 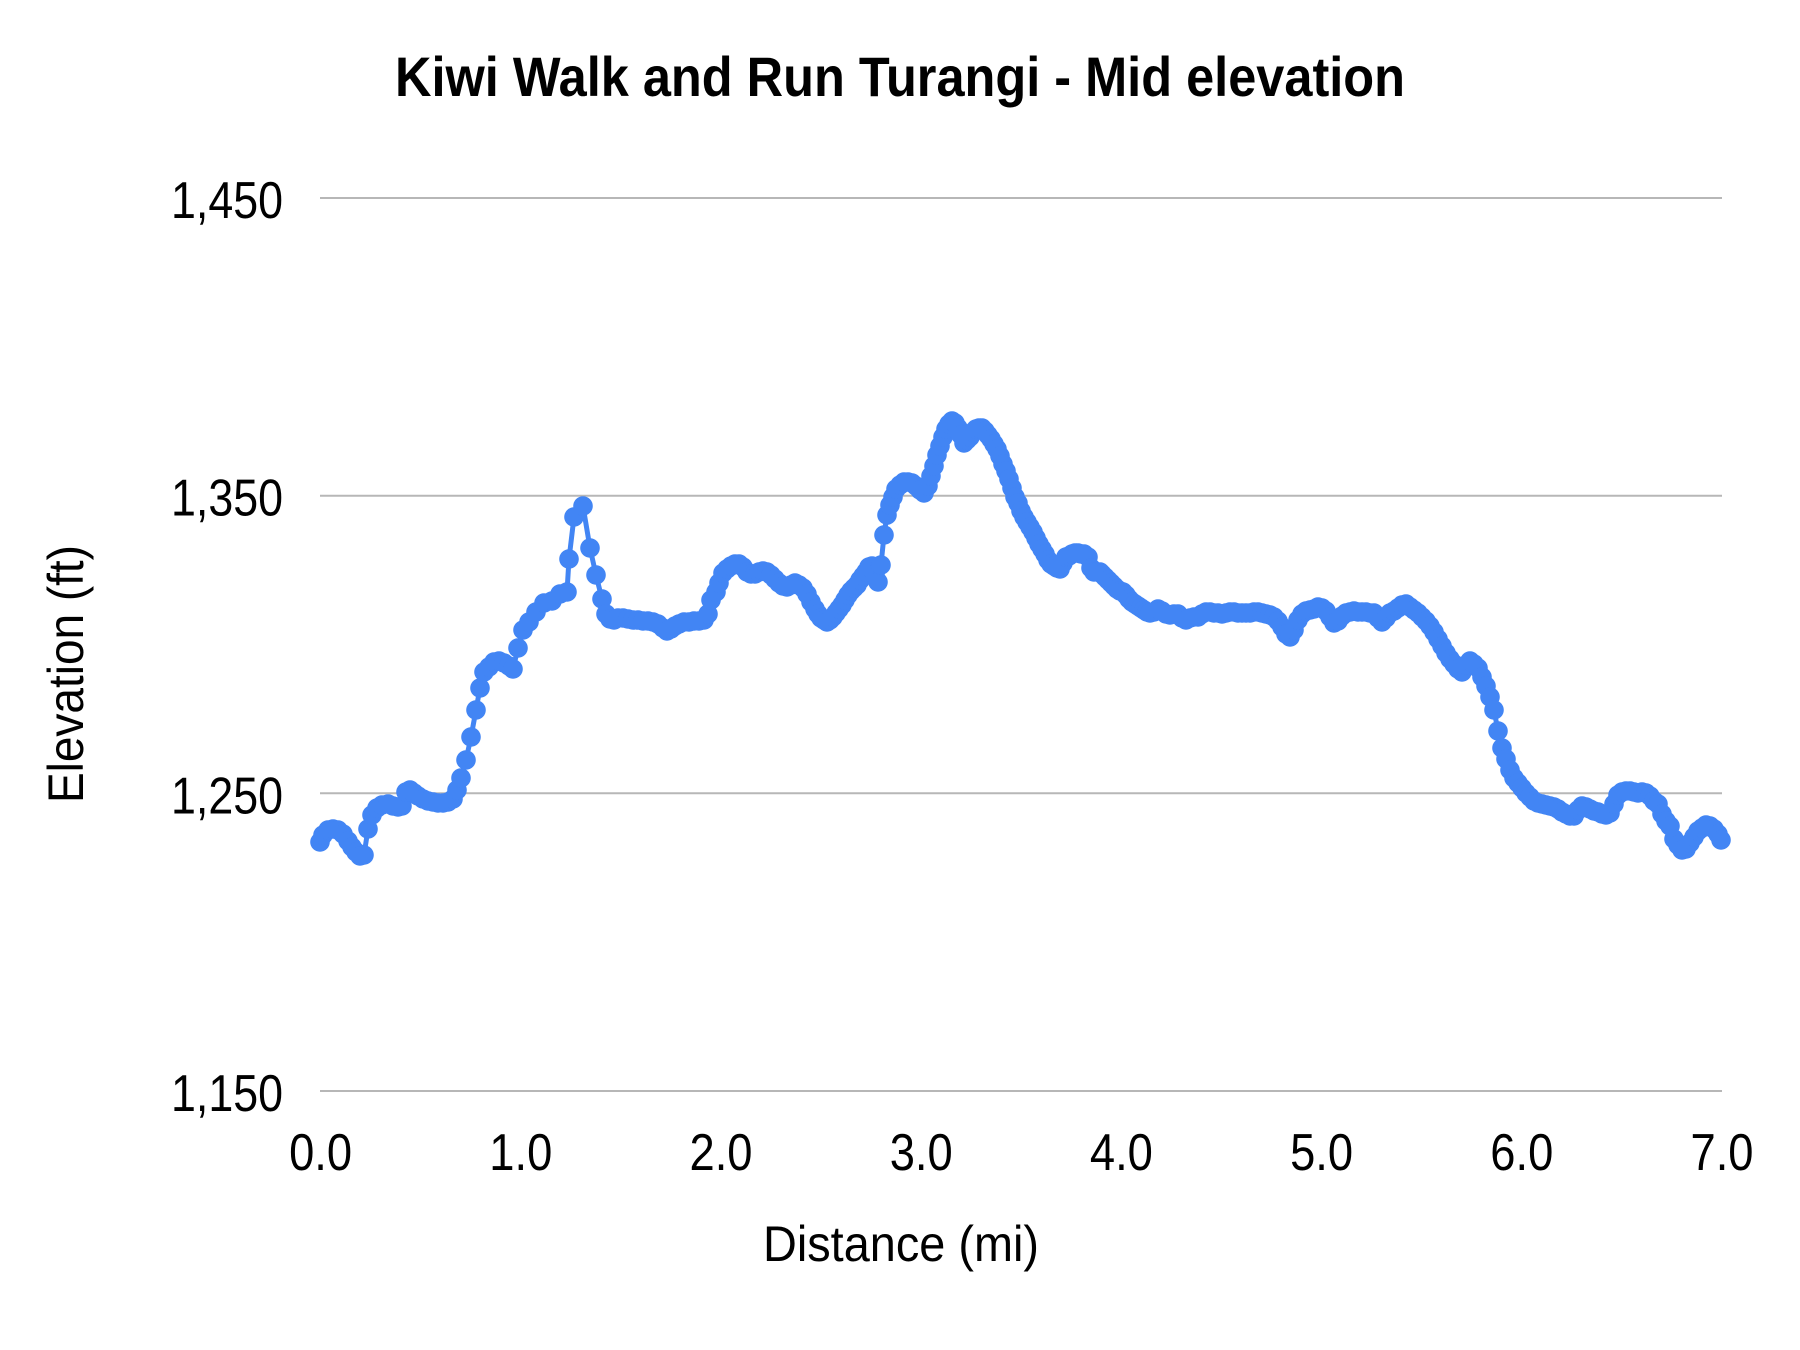 What do you see at coordinates (1521, 1153) in the screenshot?
I see `svg-text: 6.0` at bounding box center [1521, 1153].